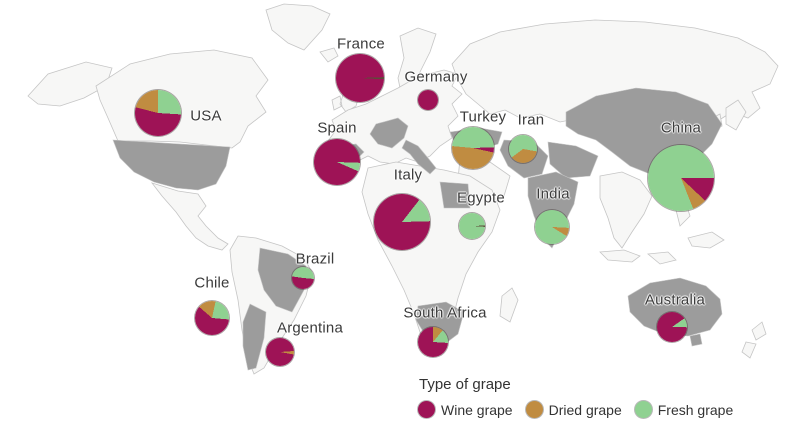  I want to click on map-brazil, so click(282, 280).